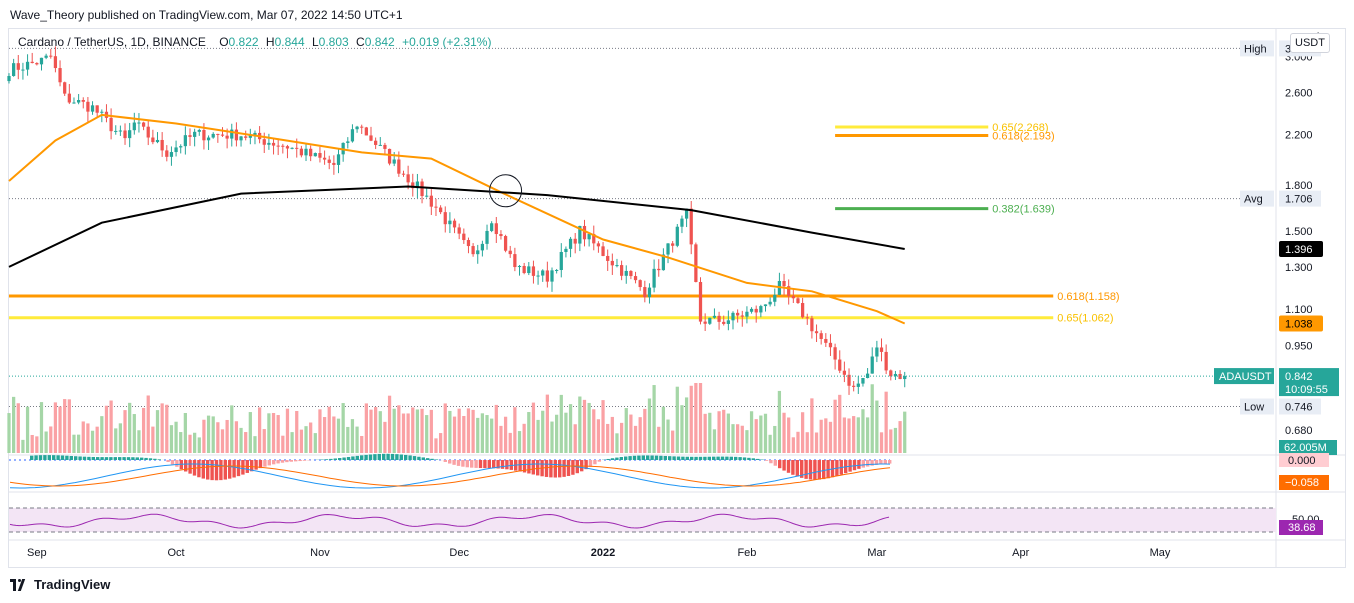 This screenshot has width=1354, height=603. Describe the element at coordinates (1253, 200) in the screenshot. I see `level-name-label: Avg` at that location.